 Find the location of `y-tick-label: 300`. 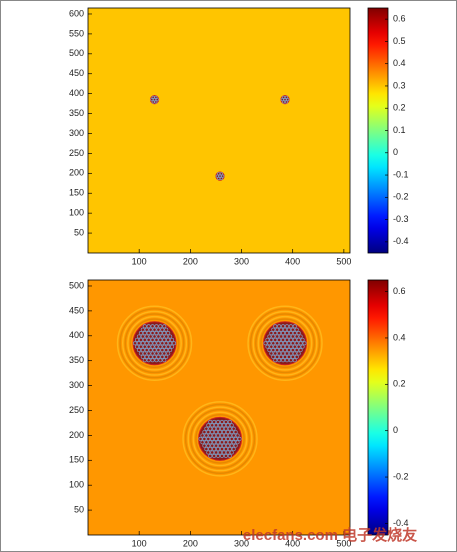

y-tick-label: 300 is located at coordinates (76, 133).